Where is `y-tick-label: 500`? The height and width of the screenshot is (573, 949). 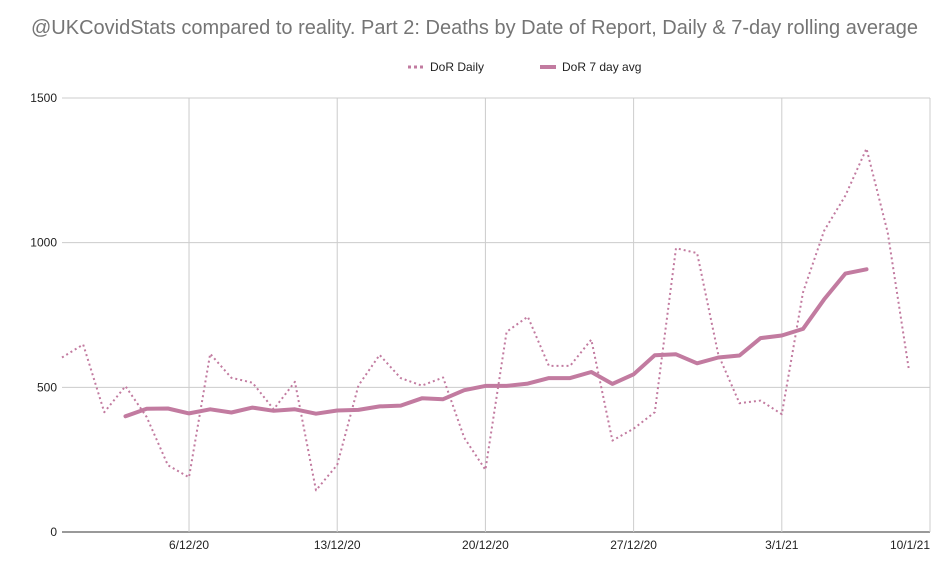 y-tick-label: 500 is located at coordinates (47, 387).